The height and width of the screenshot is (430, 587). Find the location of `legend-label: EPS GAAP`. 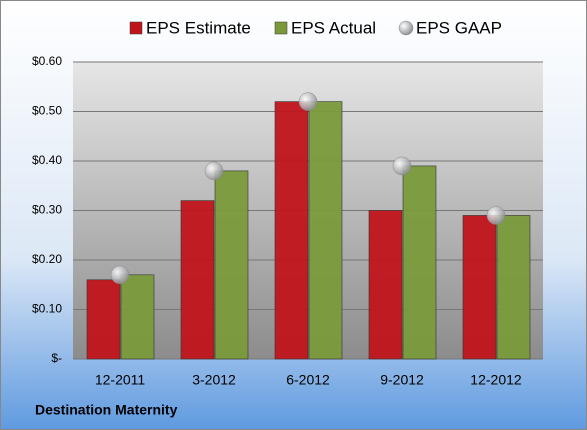

legend-label: EPS GAAP is located at coordinates (459, 27).